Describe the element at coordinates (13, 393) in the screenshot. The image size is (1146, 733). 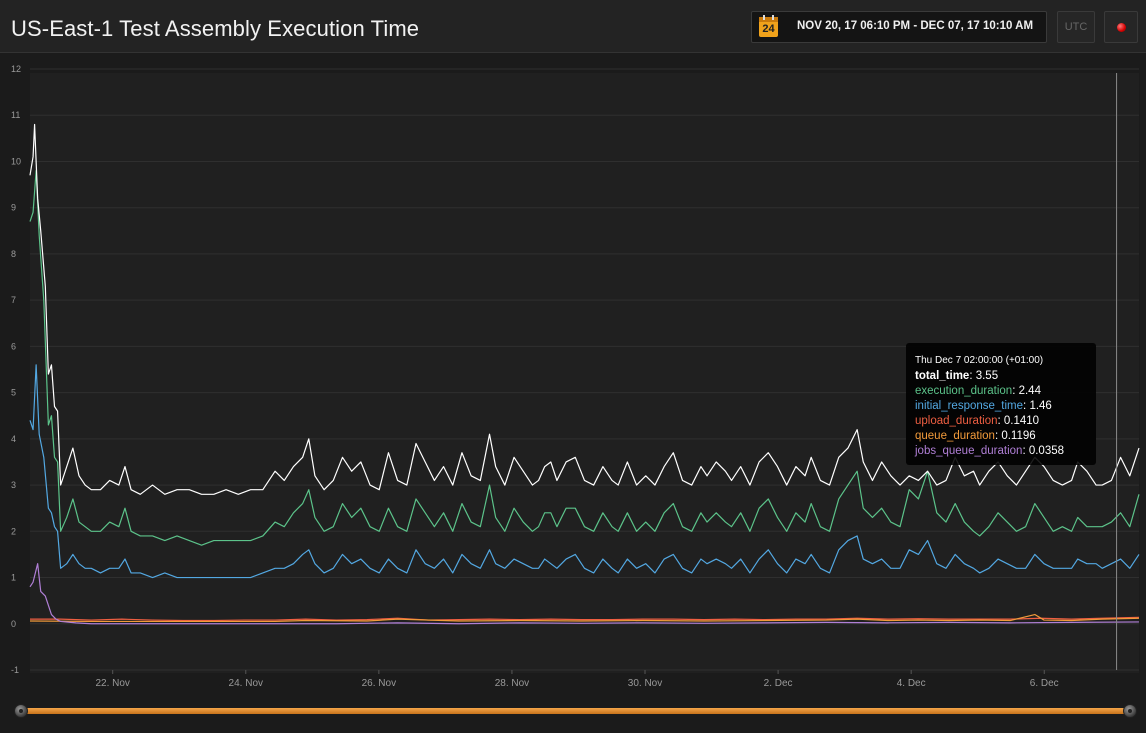
I see `y-tick-label: 5` at that location.